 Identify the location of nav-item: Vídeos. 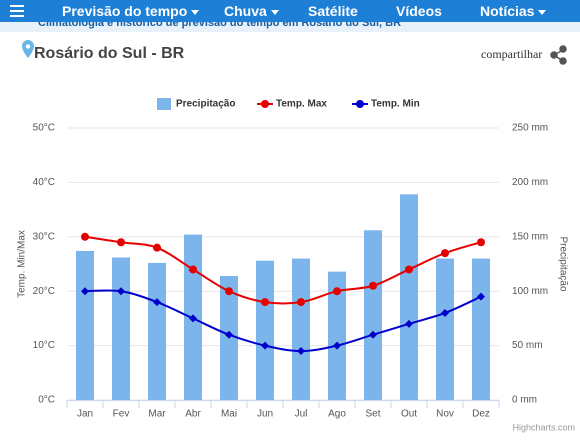
(419, 11).